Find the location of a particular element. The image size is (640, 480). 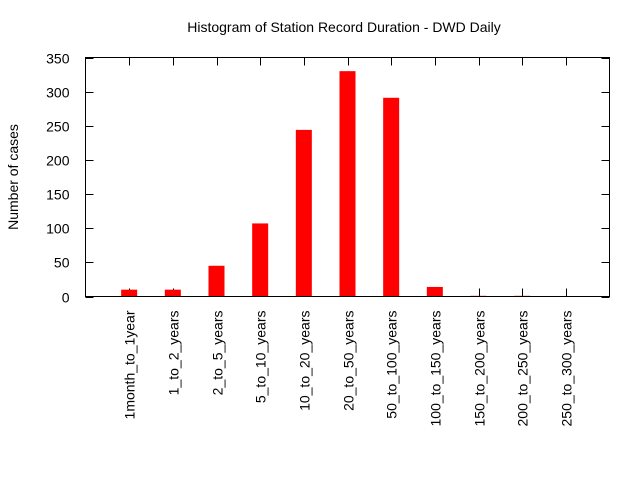

x-tick-label: 1month_to_1year is located at coordinates (130, 364).